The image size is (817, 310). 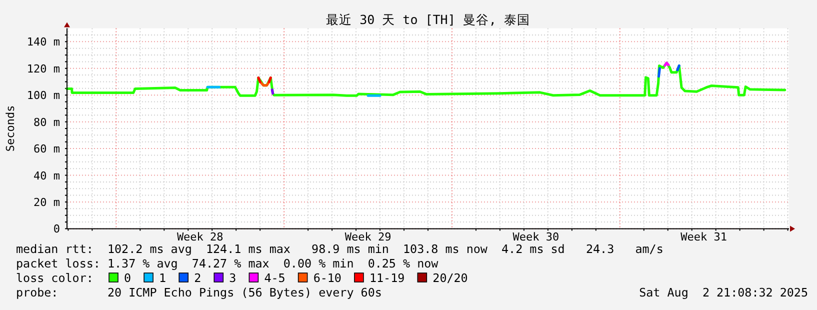 What do you see at coordinates (426, 79) in the screenshot?
I see `line-series` at bounding box center [426, 79].